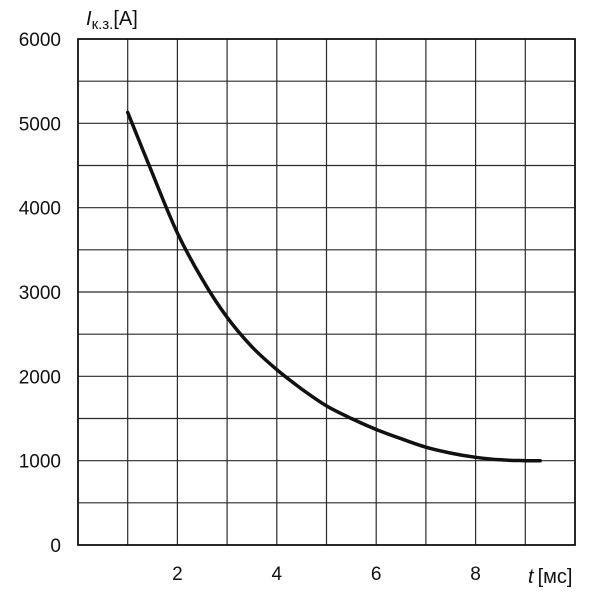 This screenshot has width=592, height=595. I want to click on y-tick-labels: 0 1000 2000 3000 4000 5000 6000, so click(40, 293).